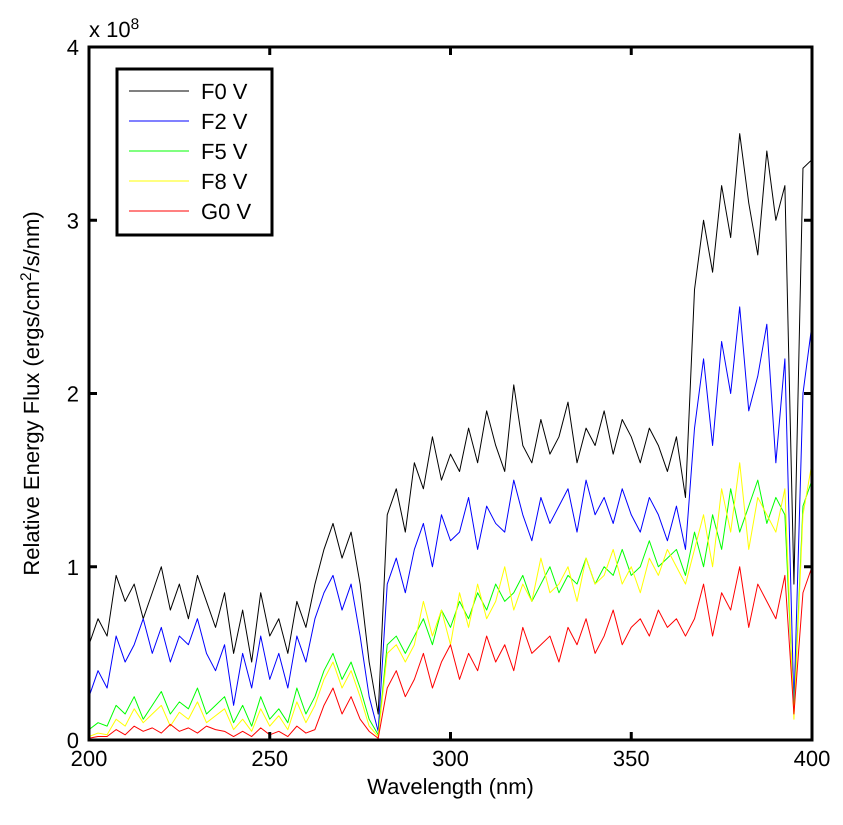  Describe the element at coordinates (812, 758) in the screenshot. I see `x-tick-label: 400` at that location.